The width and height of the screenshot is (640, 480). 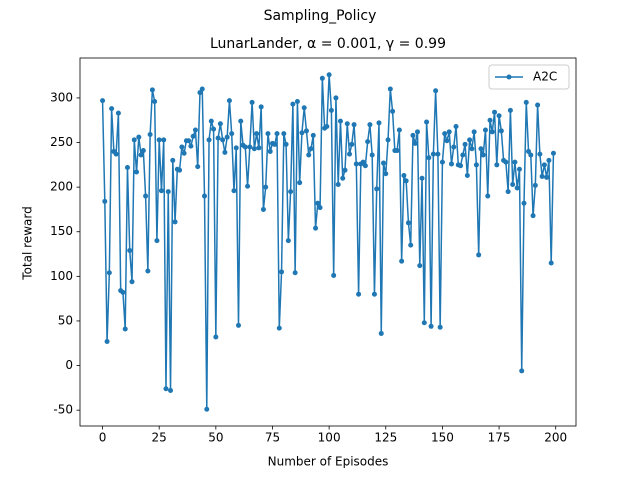 I want to click on legend-marker, so click(x=509, y=77).